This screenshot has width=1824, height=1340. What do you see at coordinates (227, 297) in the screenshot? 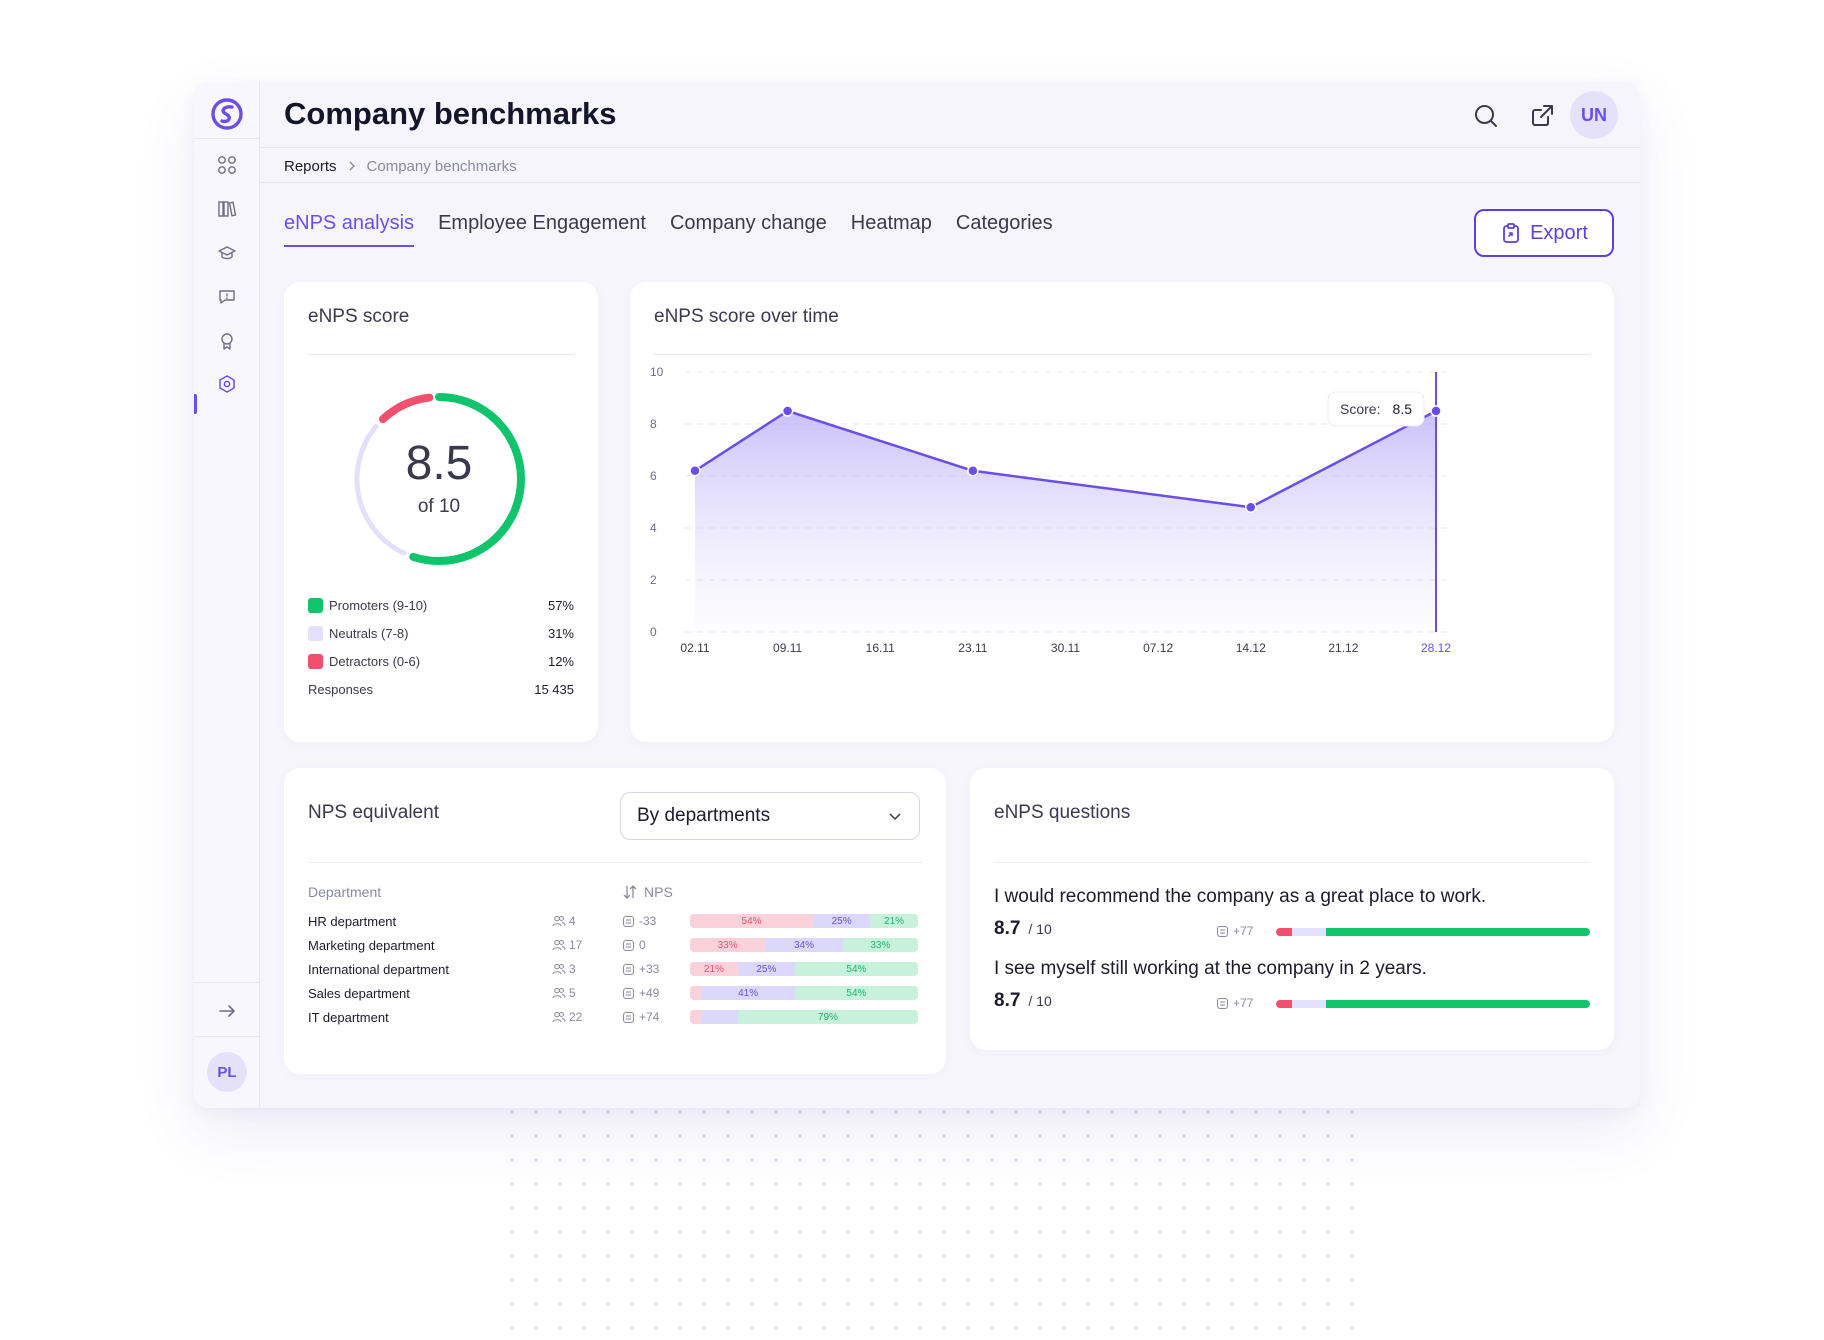
I see `sidebar-item-feedback` at bounding box center [227, 297].